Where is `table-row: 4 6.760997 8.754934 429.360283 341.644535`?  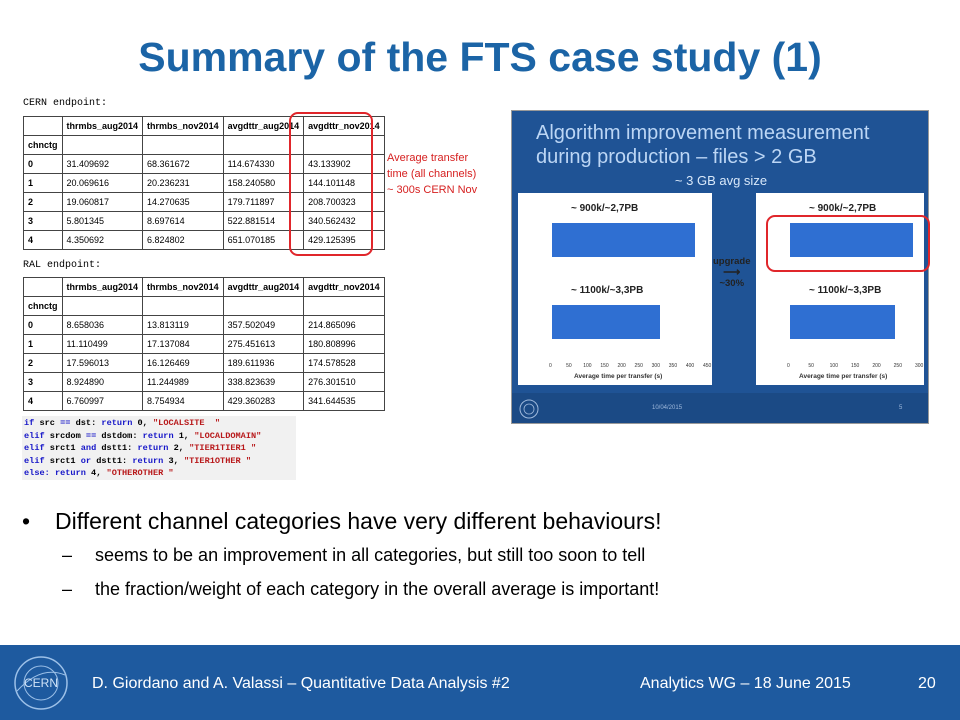 table-row: 4 6.760997 8.754934 429.360283 341.644535 is located at coordinates (204, 401).